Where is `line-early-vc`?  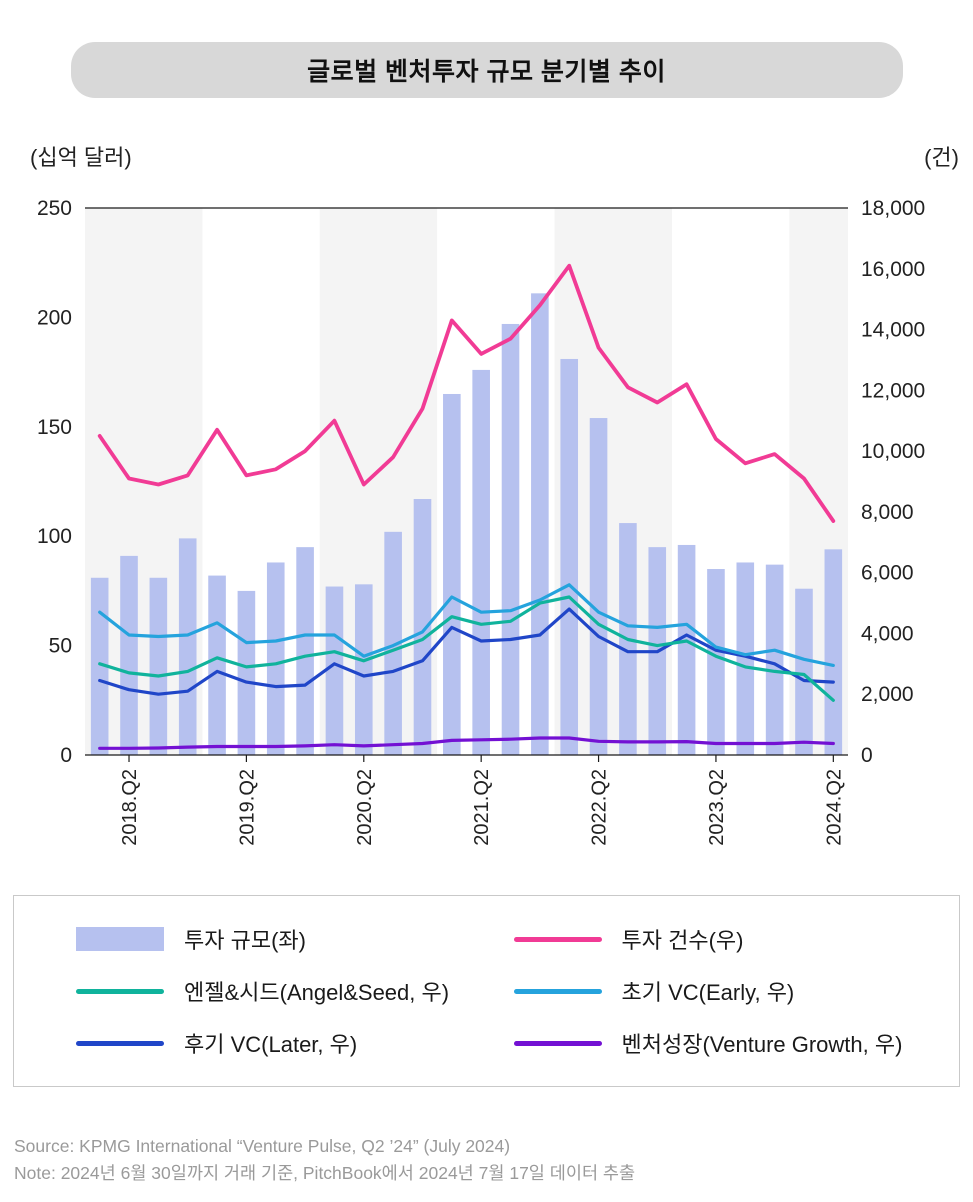
line-early-vc is located at coordinates (466, 625).